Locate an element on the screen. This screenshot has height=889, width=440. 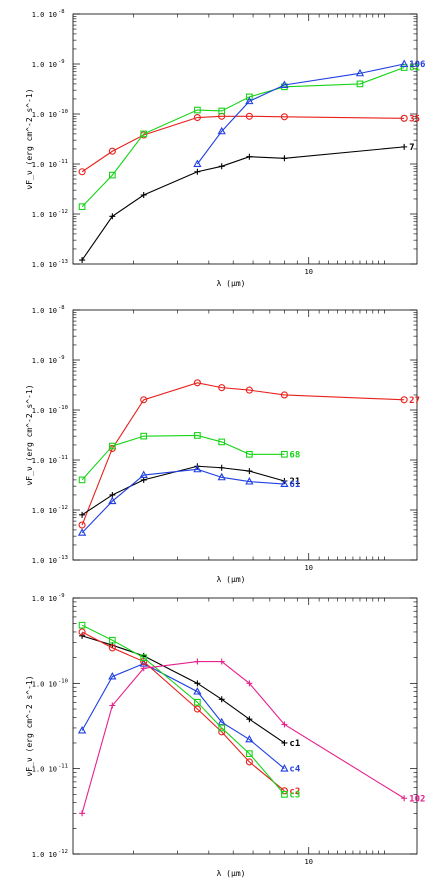
series-7: 7 is located at coordinates (247, 203).